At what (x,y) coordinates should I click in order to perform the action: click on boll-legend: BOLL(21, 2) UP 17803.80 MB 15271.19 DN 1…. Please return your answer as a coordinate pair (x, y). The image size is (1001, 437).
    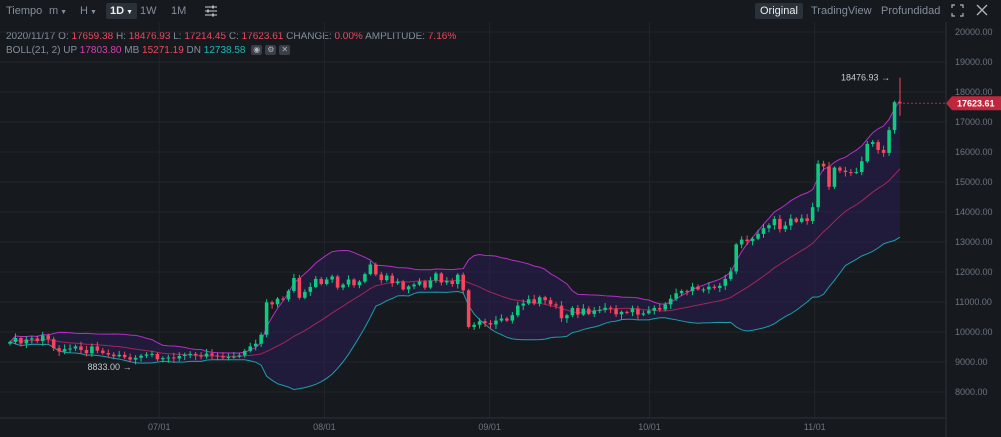
    Looking at the image, I should click on (148, 50).